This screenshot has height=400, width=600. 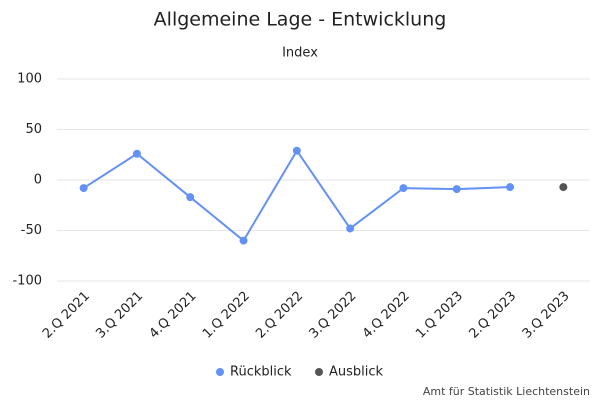 What do you see at coordinates (356, 372) in the screenshot?
I see `legend-label: Ausblick` at bounding box center [356, 372].